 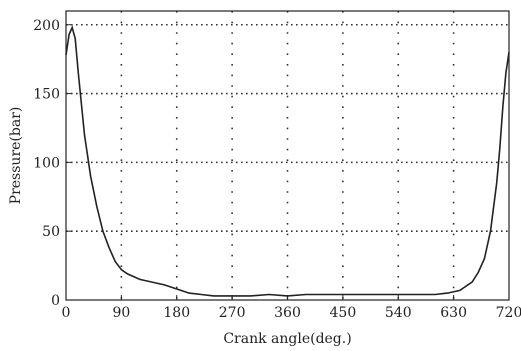 What do you see at coordinates (16, 156) in the screenshot?
I see `y-axis-title: Pressure(bar)` at bounding box center [16, 156].